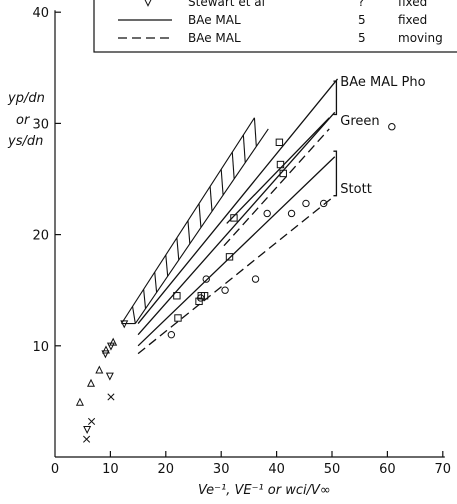 This screenshot has height=504, width=457. Describe the element at coordinates (25, 141) in the screenshot. I see `y-axis-label-line-3: ys/dn` at that location.